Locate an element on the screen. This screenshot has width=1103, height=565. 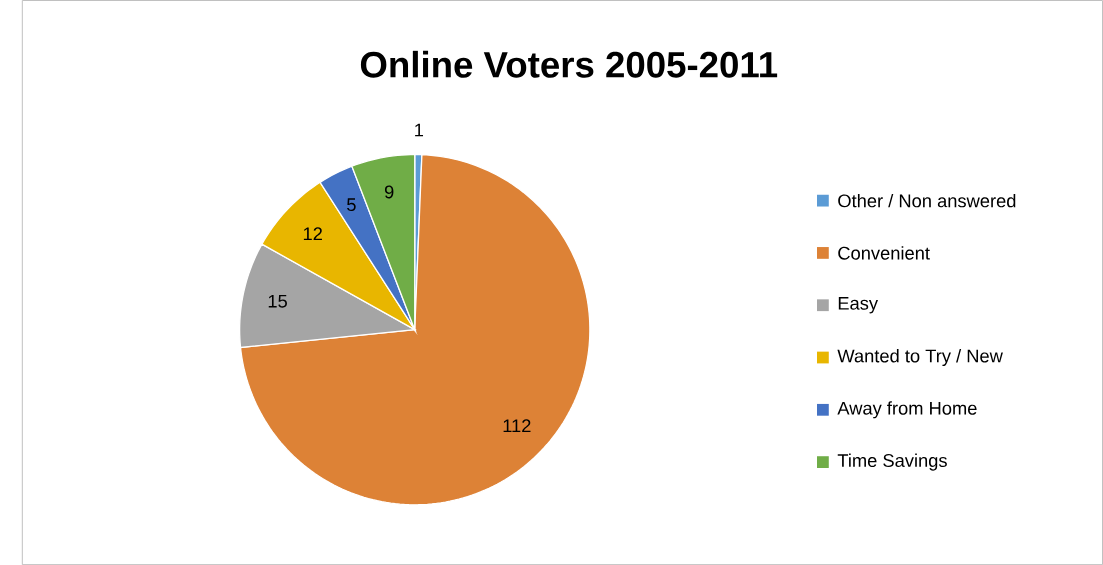
data-label: 1 is located at coordinates (419, 130).